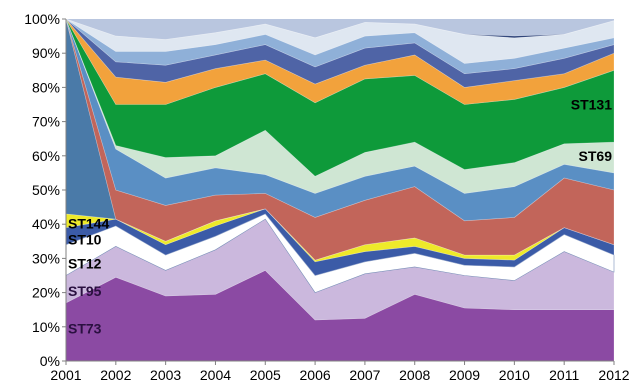 This screenshot has width=639, height=386. What do you see at coordinates (414, 375) in the screenshot?
I see `x-tick-label: 2008` at bounding box center [414, 375].